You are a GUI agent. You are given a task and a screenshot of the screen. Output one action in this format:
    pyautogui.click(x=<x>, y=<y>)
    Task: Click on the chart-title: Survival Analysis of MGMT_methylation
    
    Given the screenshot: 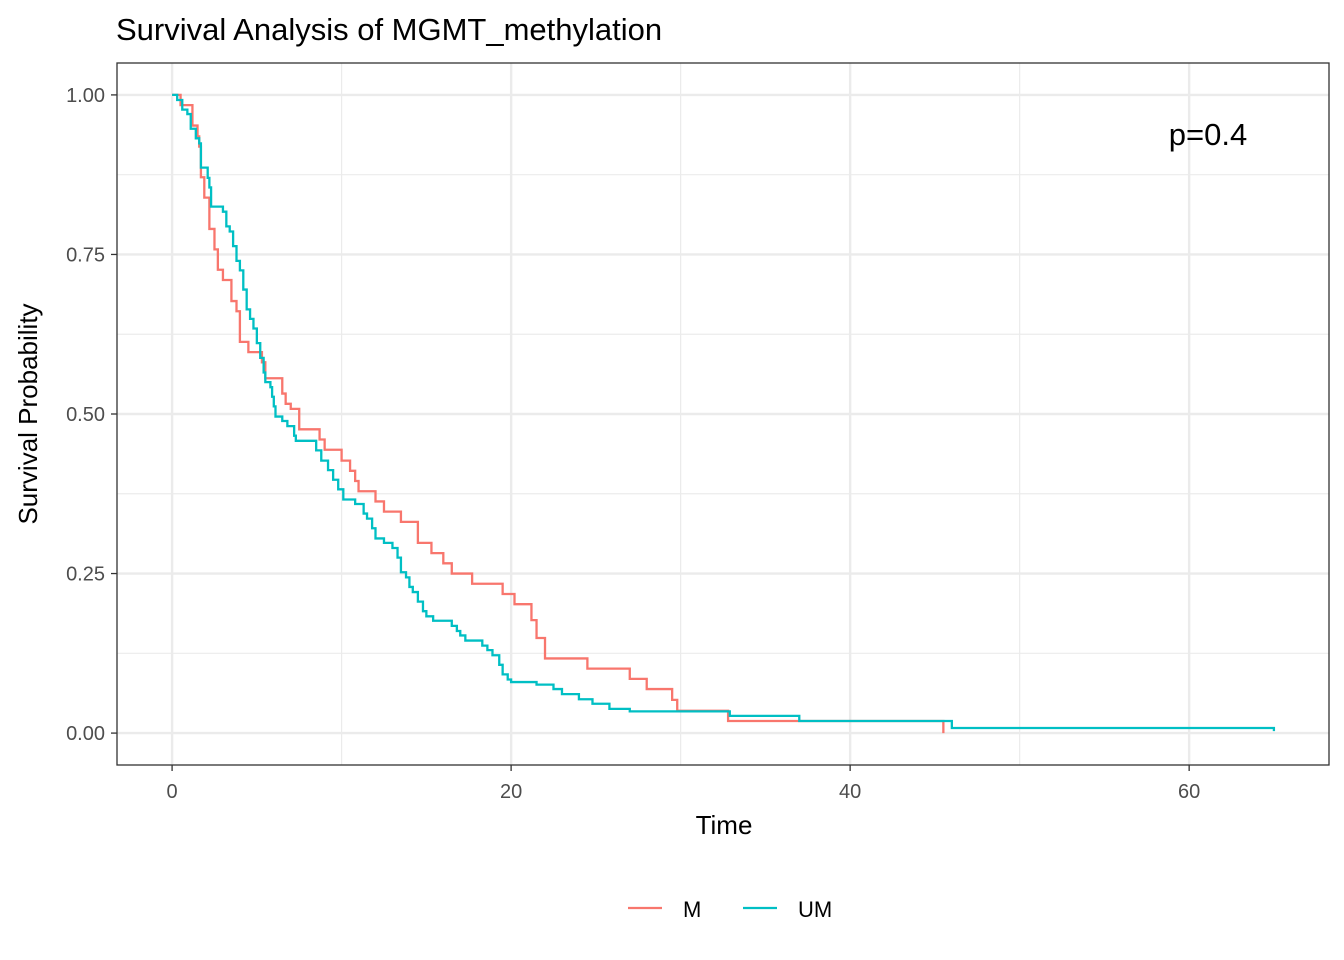 What is the action you would take?
    pyautogui.click(x=389, y=29)
    